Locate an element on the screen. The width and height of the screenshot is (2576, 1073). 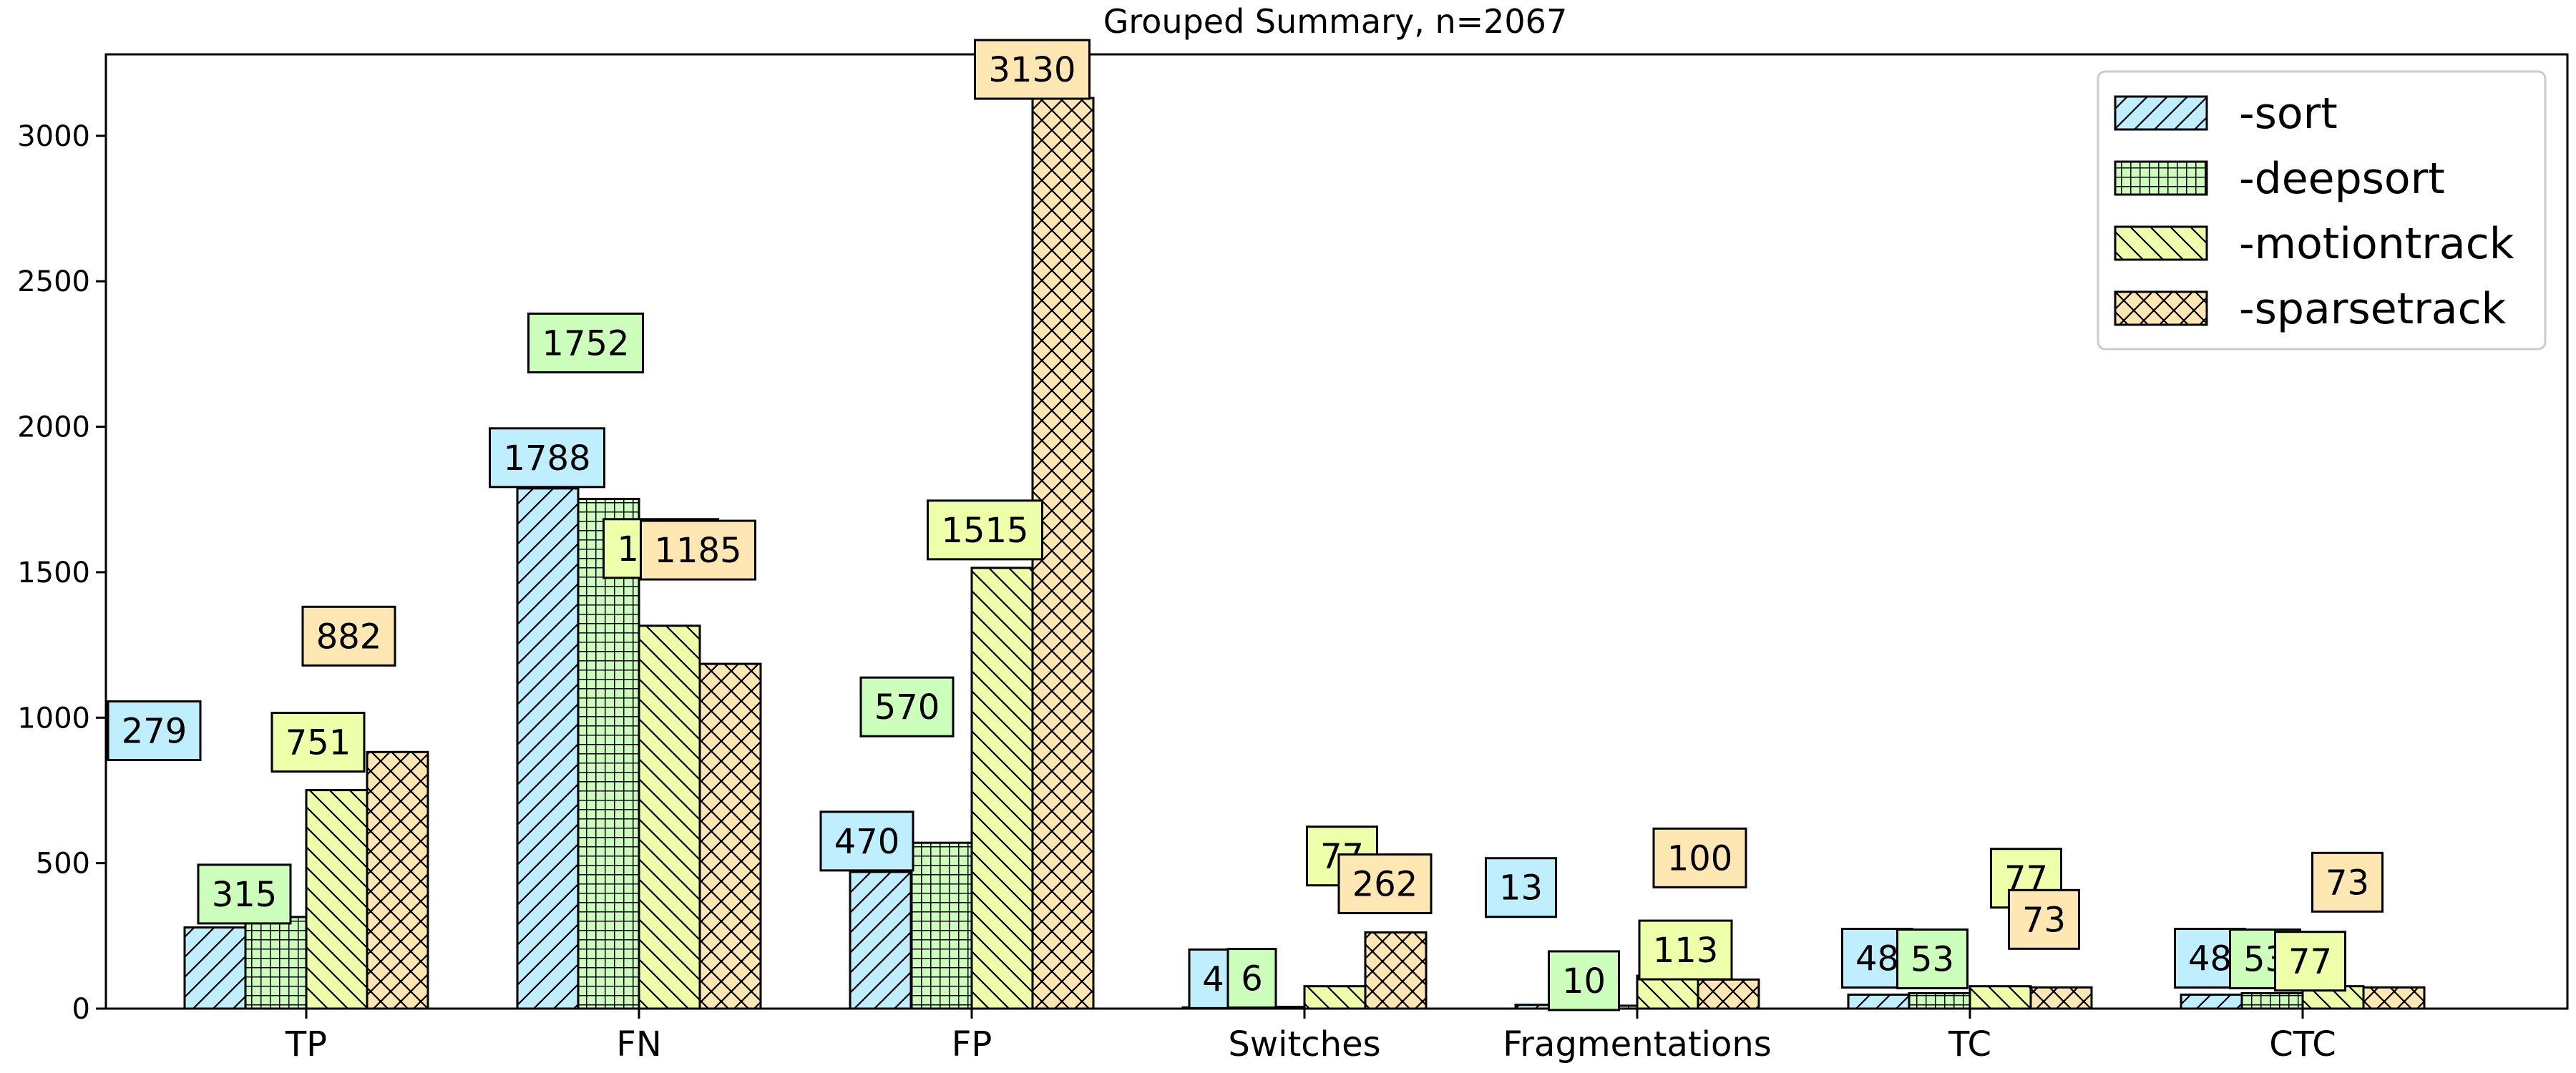
legend-item: -sparsetrack is located at coordinates (2310, 309).